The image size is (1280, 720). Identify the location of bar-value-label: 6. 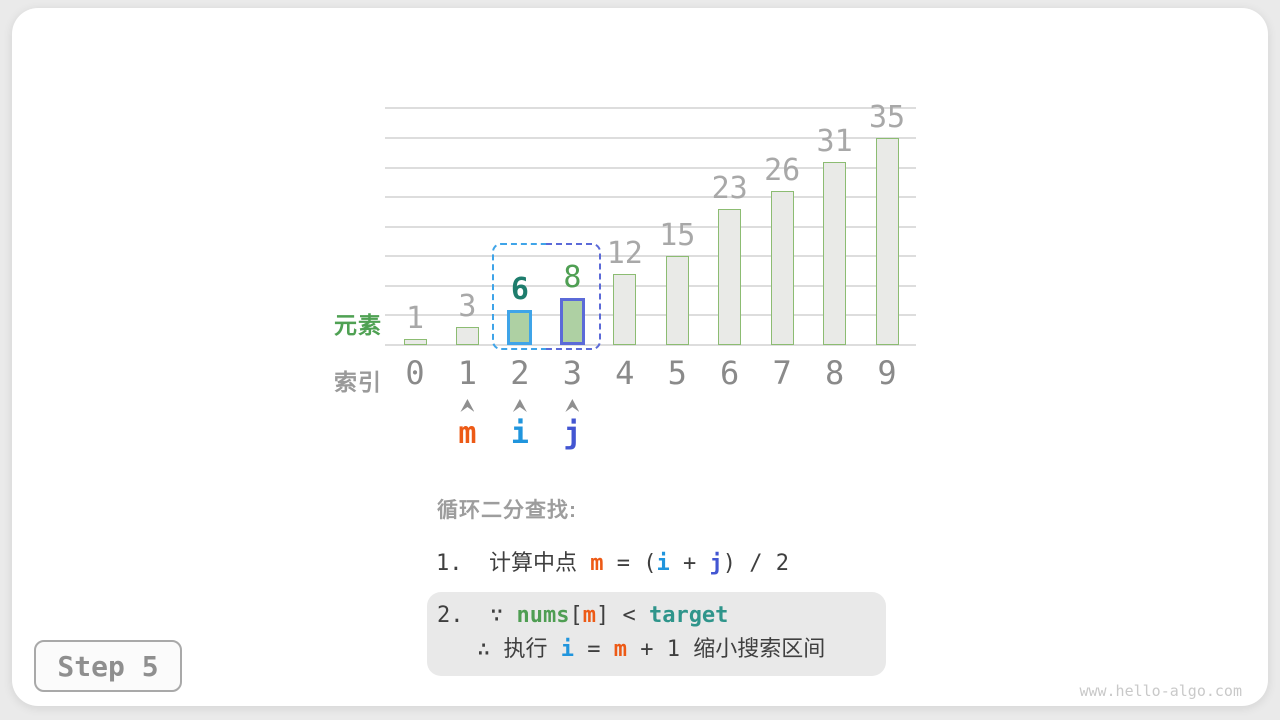
(519, 289).